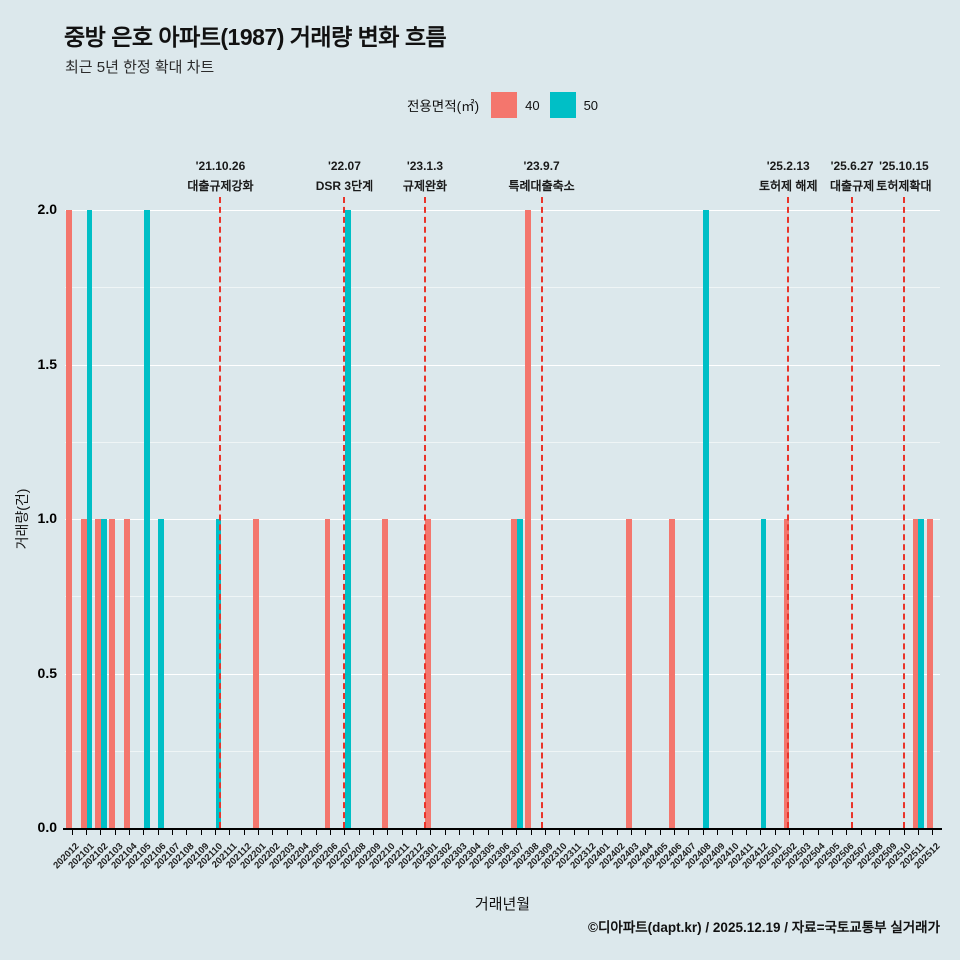 This screenshot has height=960, width=960. Describe the element at coordinates (255, 37) in the screenshot. I see `page-title: 중방 은호 아파트(1987) 거래량 변화 흐름` at that location.